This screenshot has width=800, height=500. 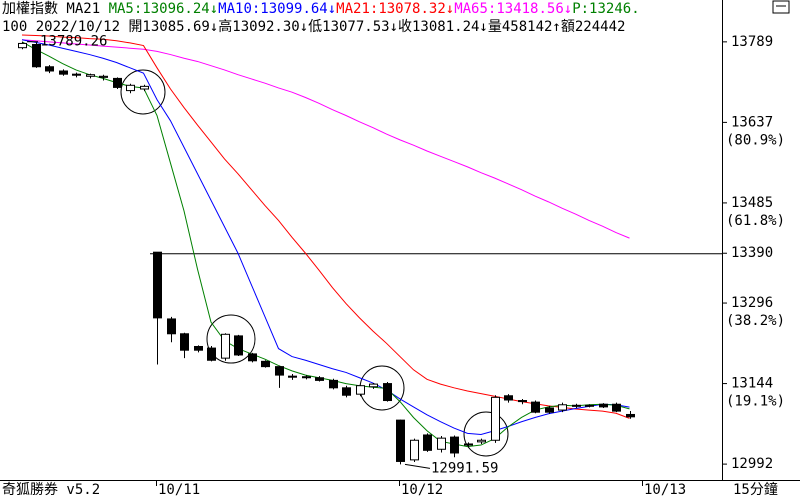 I want to click on header-segment: MA10:13099.64↓, so click(x=277, y=9).